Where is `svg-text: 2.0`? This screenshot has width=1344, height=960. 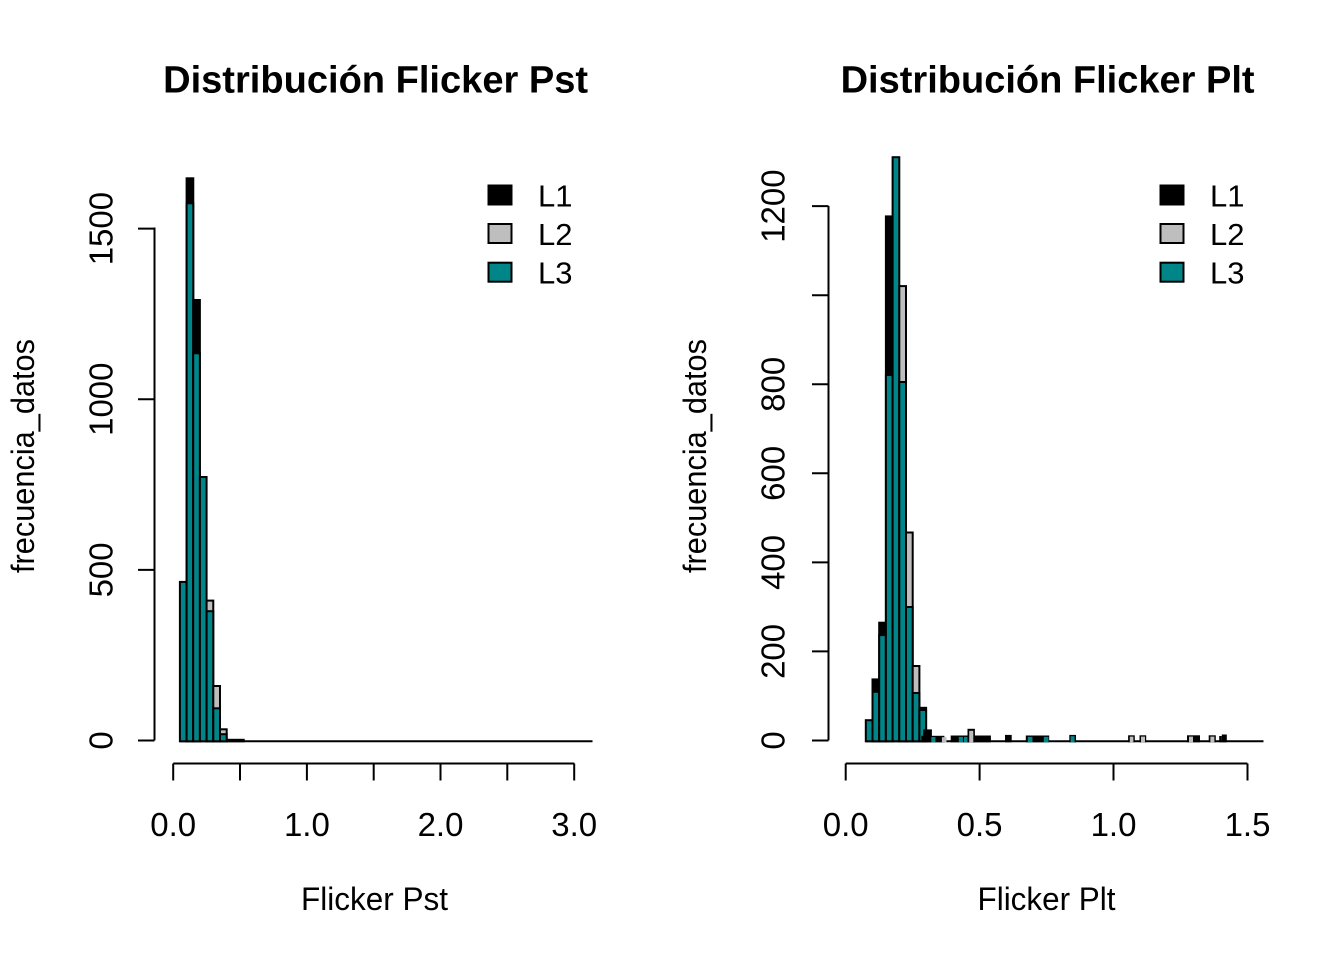
svg-text: 2.0 is located at coordinates (441, 824).